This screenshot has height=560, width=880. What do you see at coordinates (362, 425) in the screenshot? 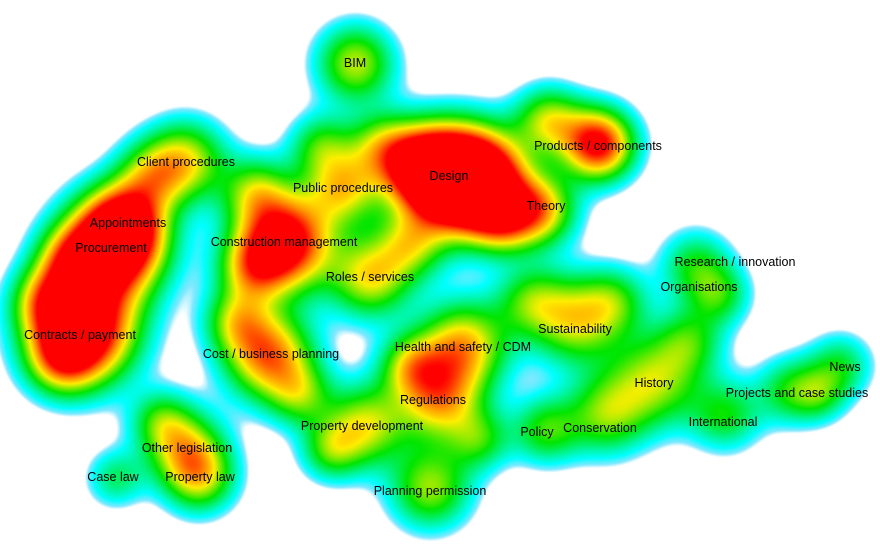
I see `topic-label-property-development: Property development` at bounding box center [362, 425].